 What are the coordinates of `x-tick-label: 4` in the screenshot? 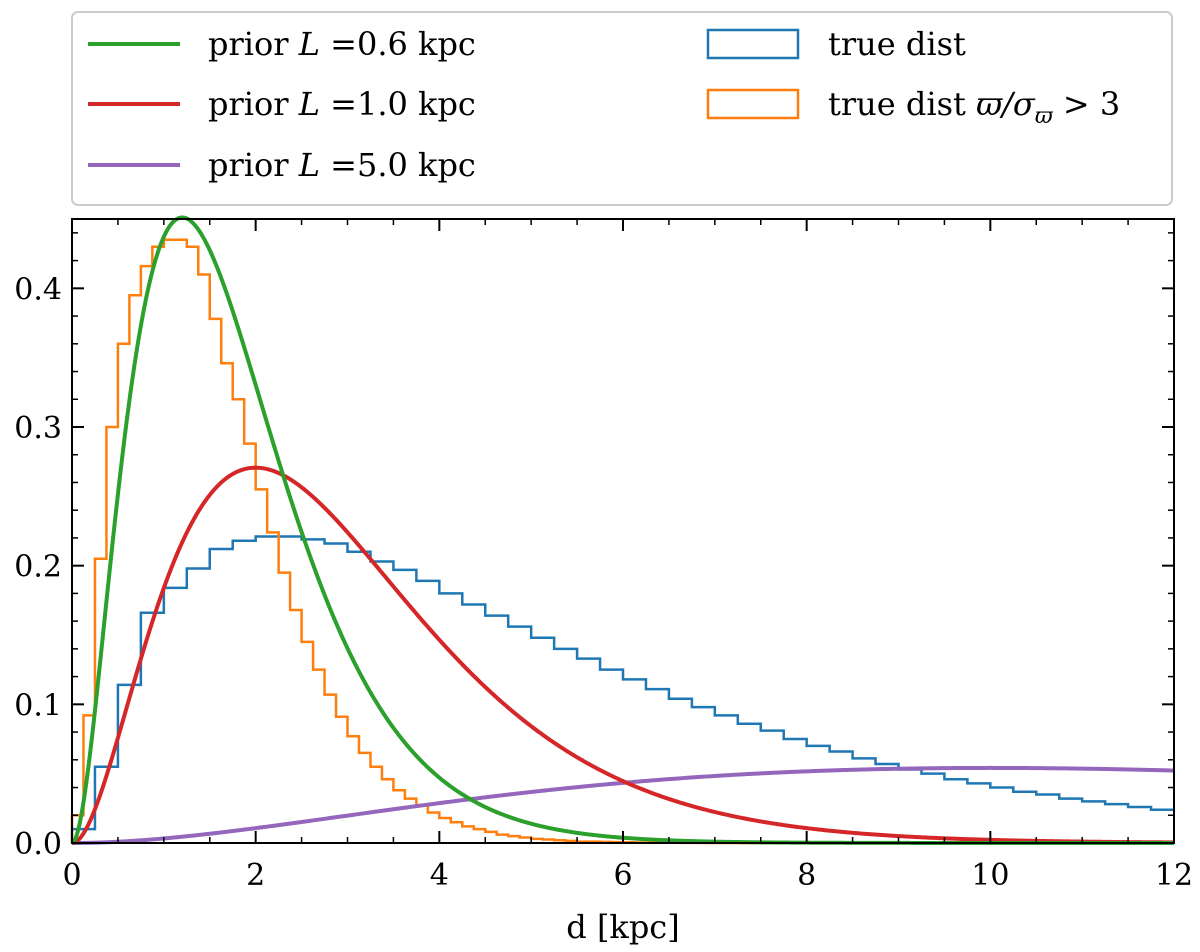 It's located at (439, 875).